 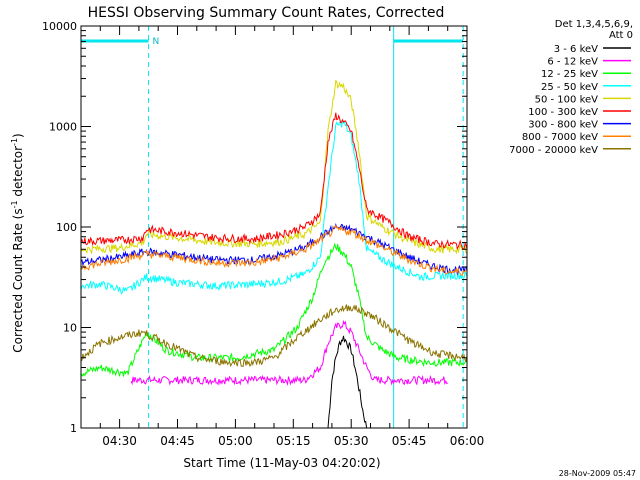 I want to click on legend-label: 25 - 50 keV, so click(x=569, y=87).